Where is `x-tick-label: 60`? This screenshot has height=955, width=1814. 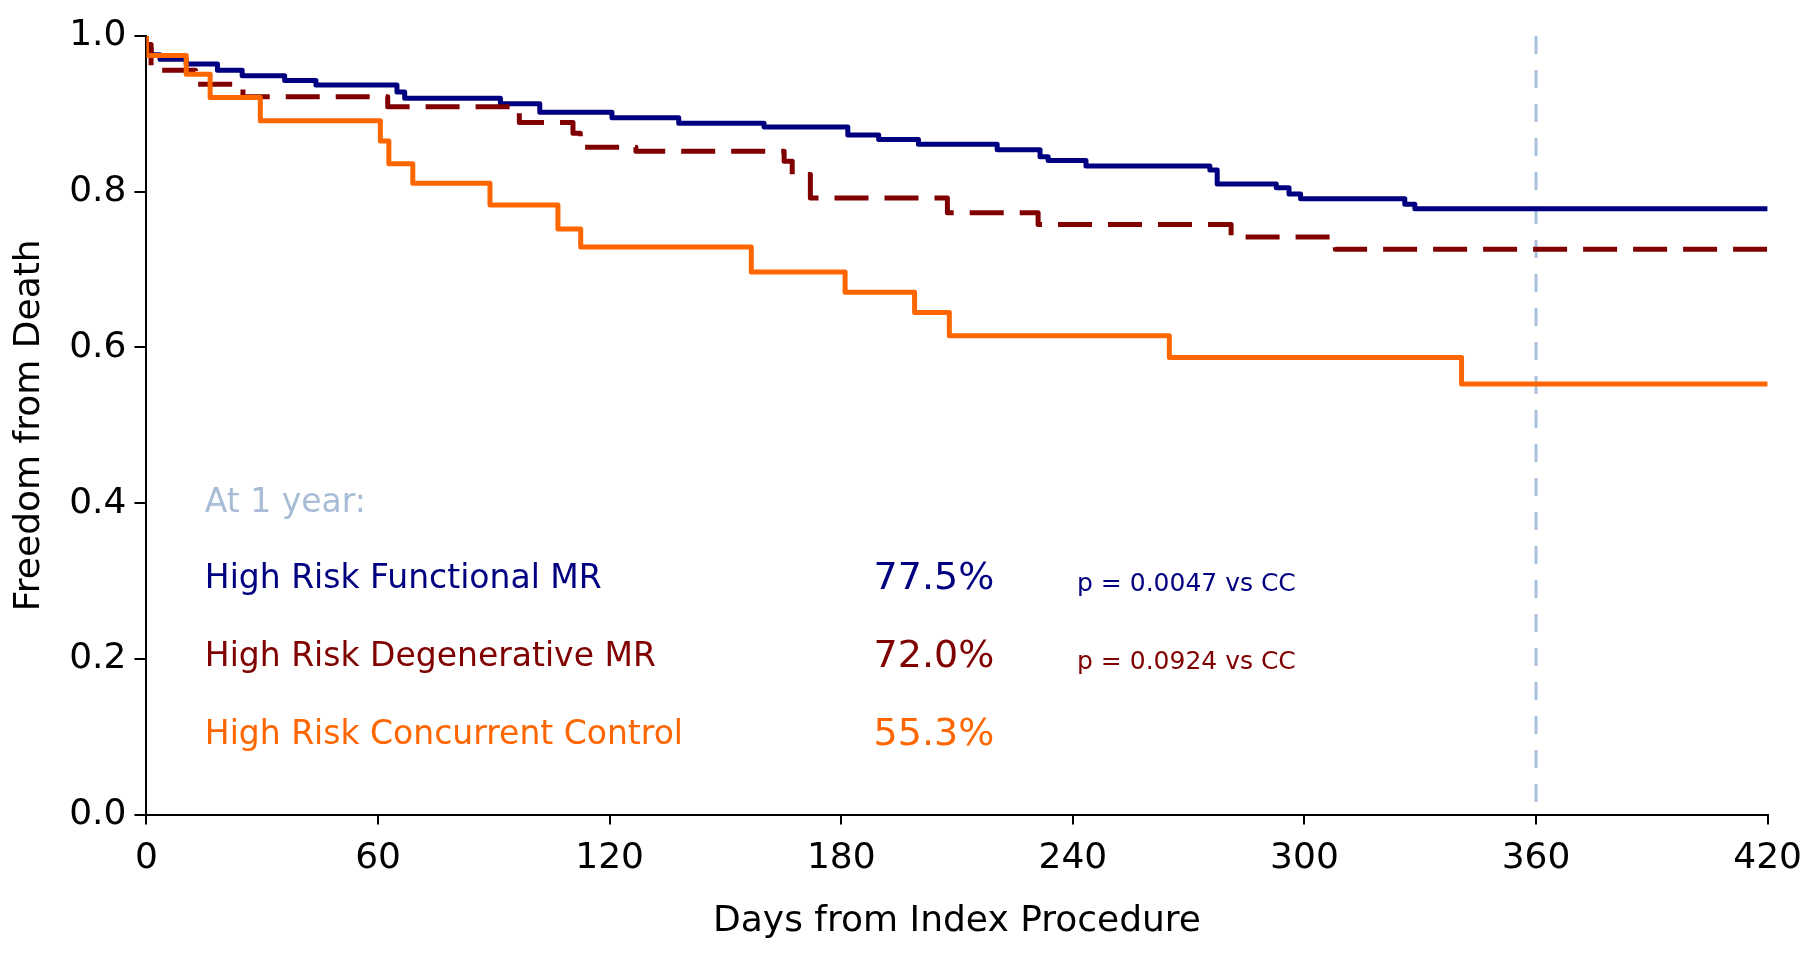
x-tick-label: 60 is located at coordinates (378, 855).